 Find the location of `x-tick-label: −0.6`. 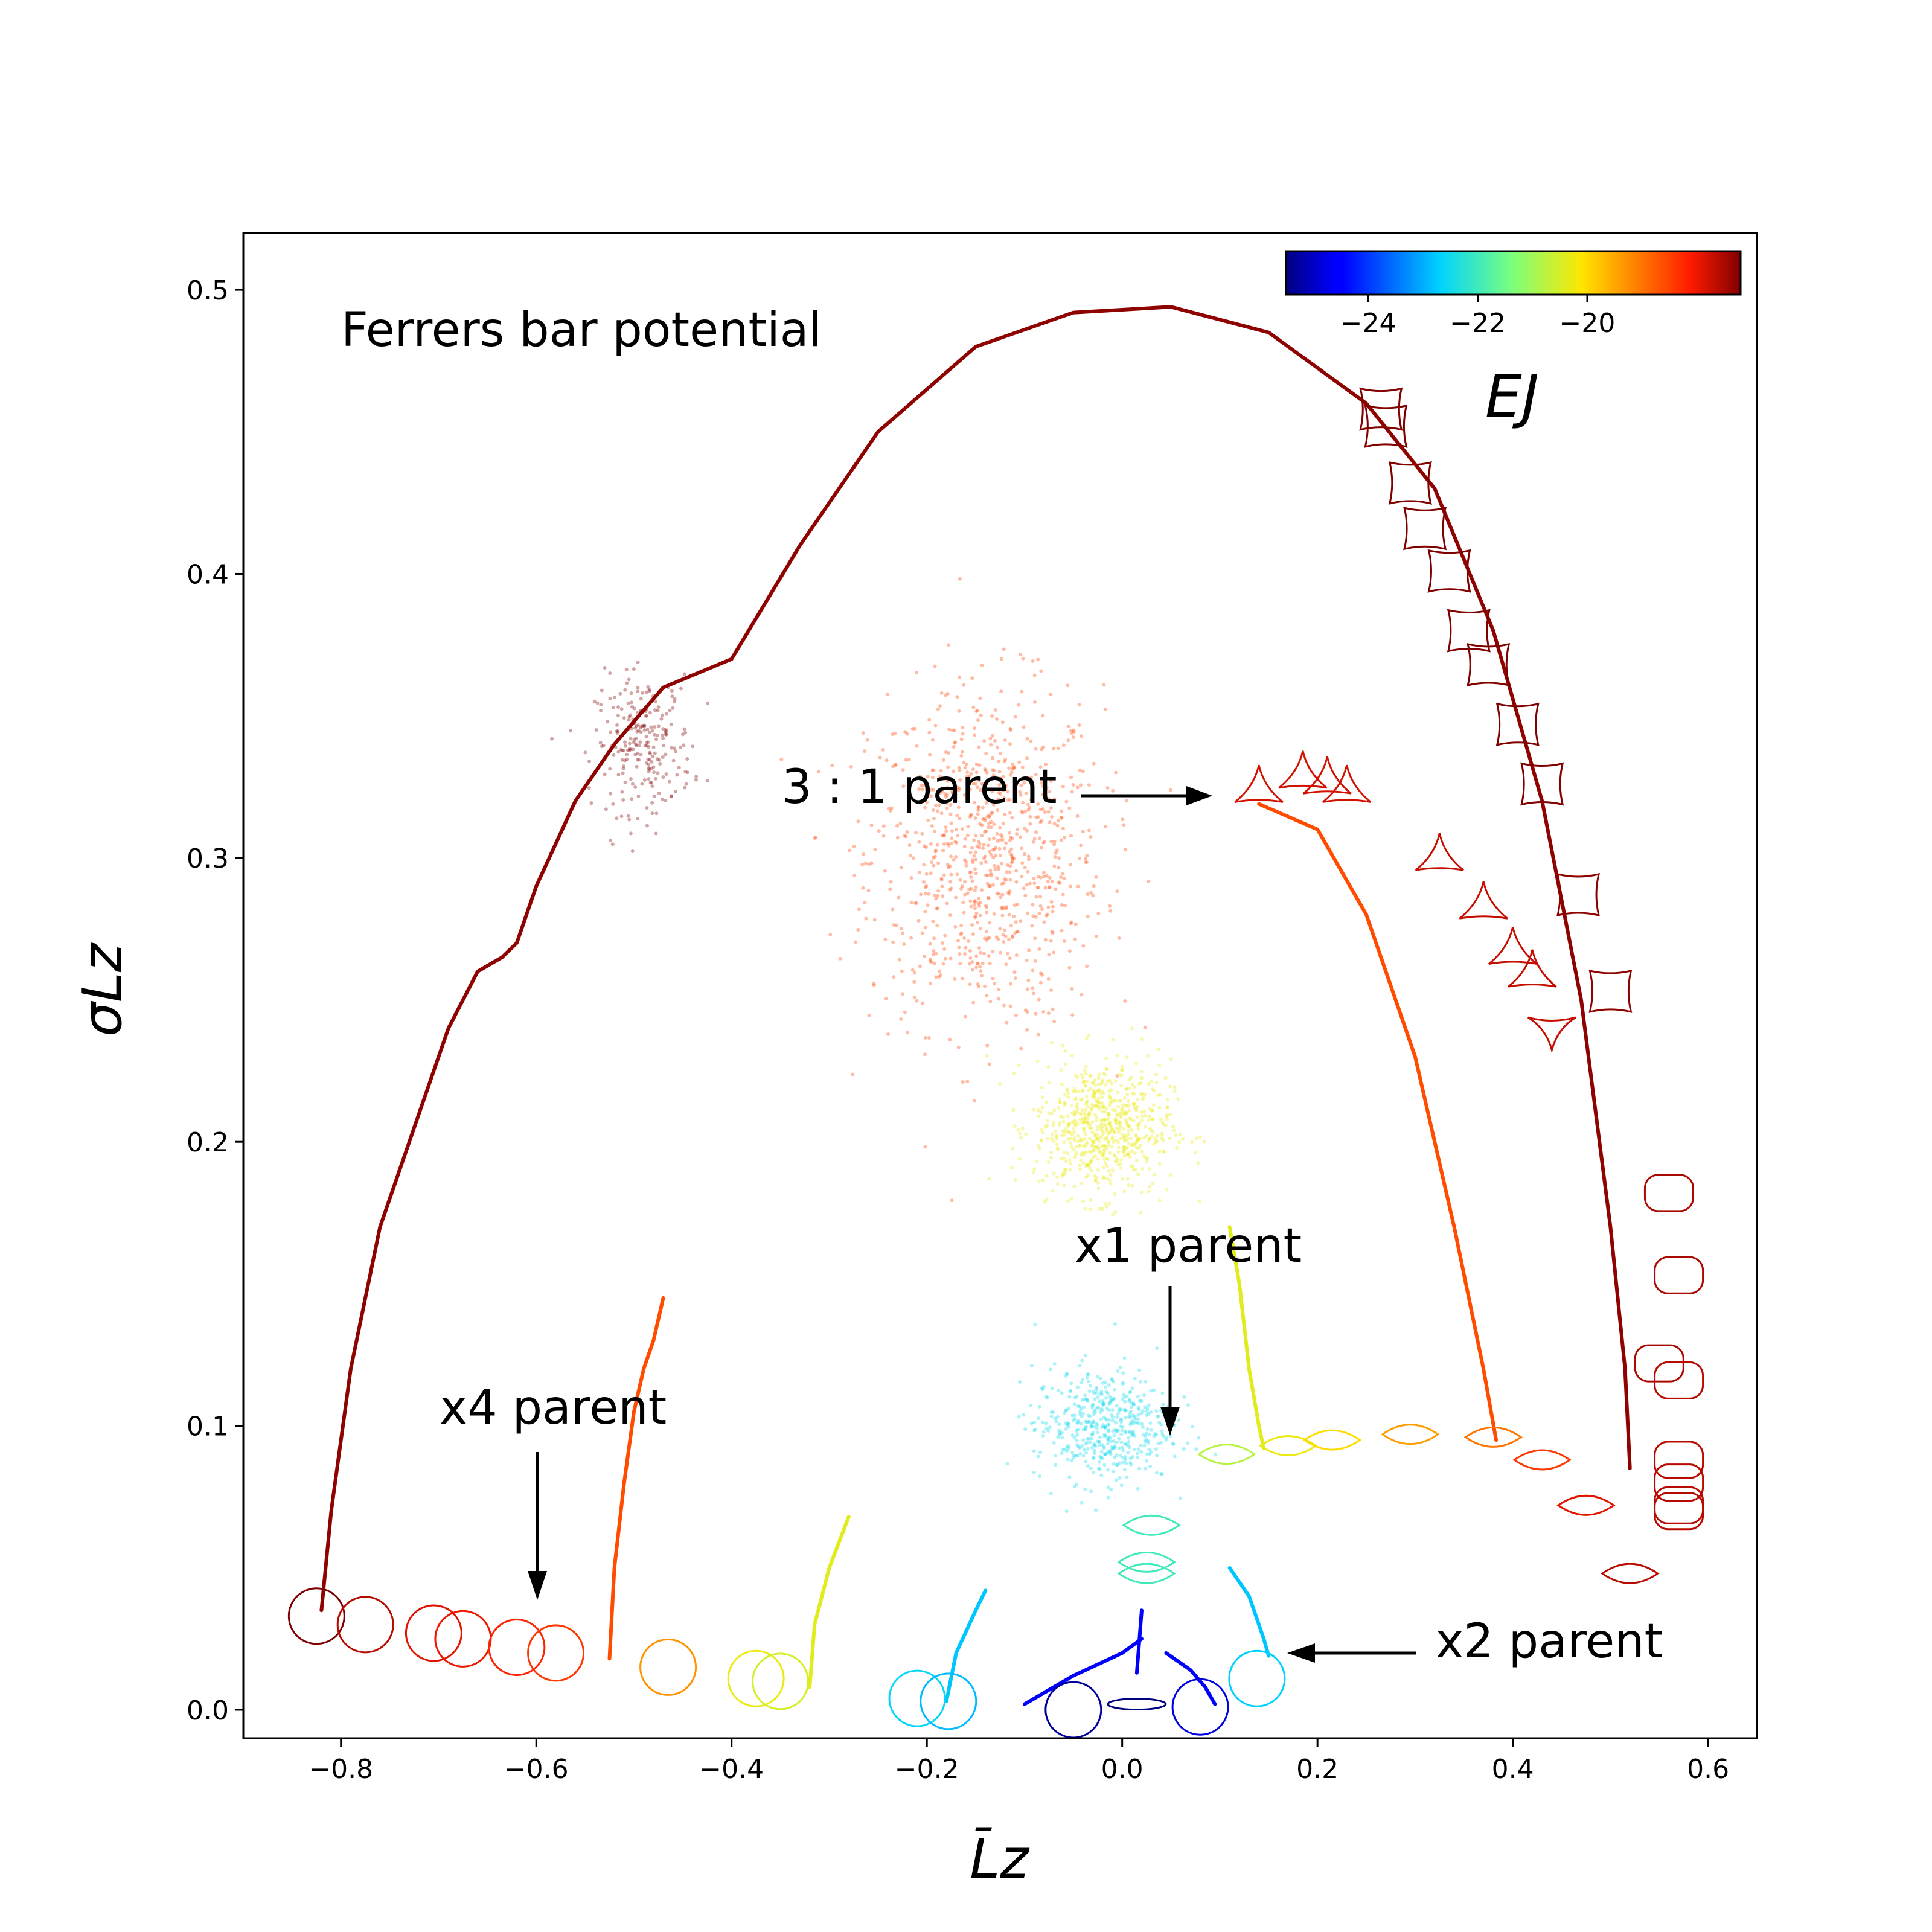

x-tick-label: −0.6 is located at coordinates (536, 1770).